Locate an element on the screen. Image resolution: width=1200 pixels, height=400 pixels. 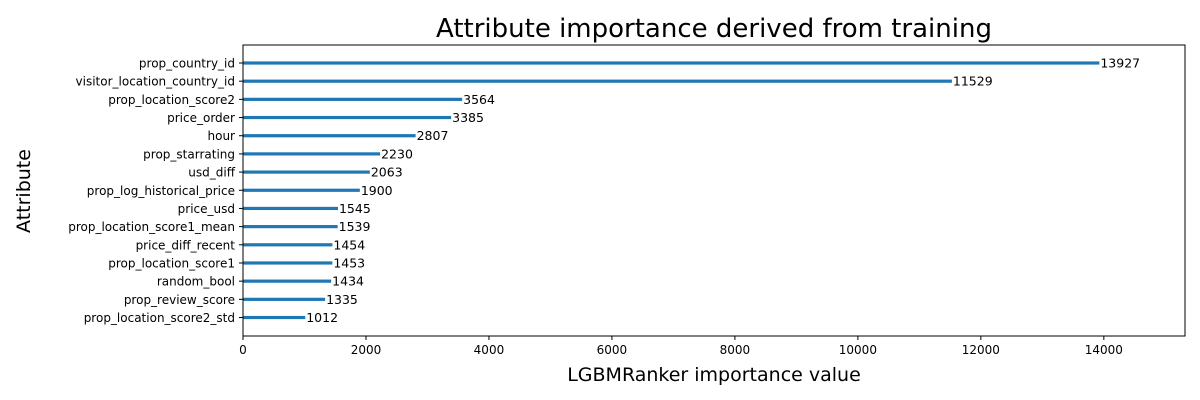
category-label: random_bool is located at coordinates (196, 282).